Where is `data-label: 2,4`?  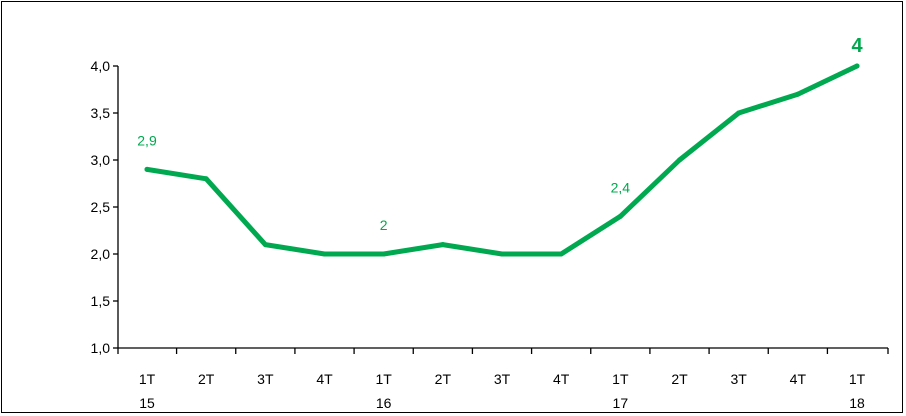 data-label: 2,4 is located at coordinates (621, 187).